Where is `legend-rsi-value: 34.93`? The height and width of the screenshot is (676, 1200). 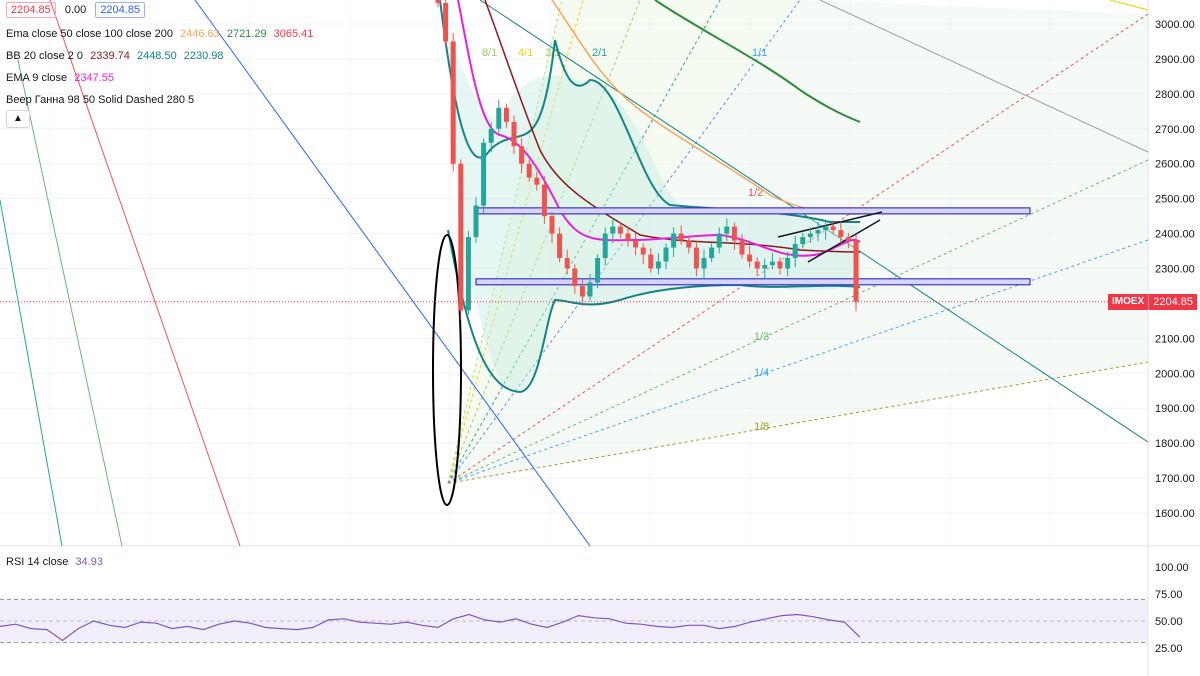 legend-rsi-value: 34.93 is located at coordinates (89, 562).